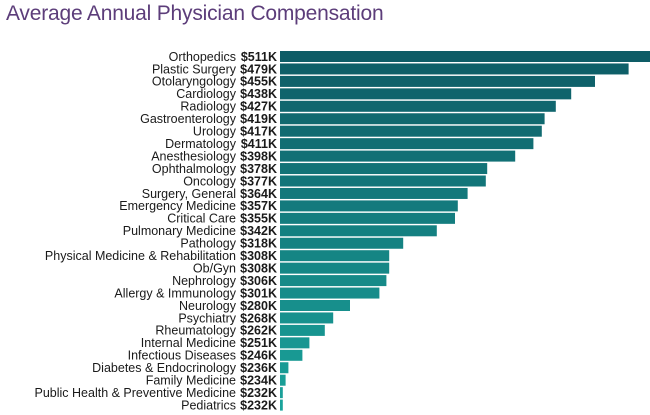 Image resolution: width=650 pixels, height=415 pixels. I want to click on value-label: $280K, so click(258, 306).